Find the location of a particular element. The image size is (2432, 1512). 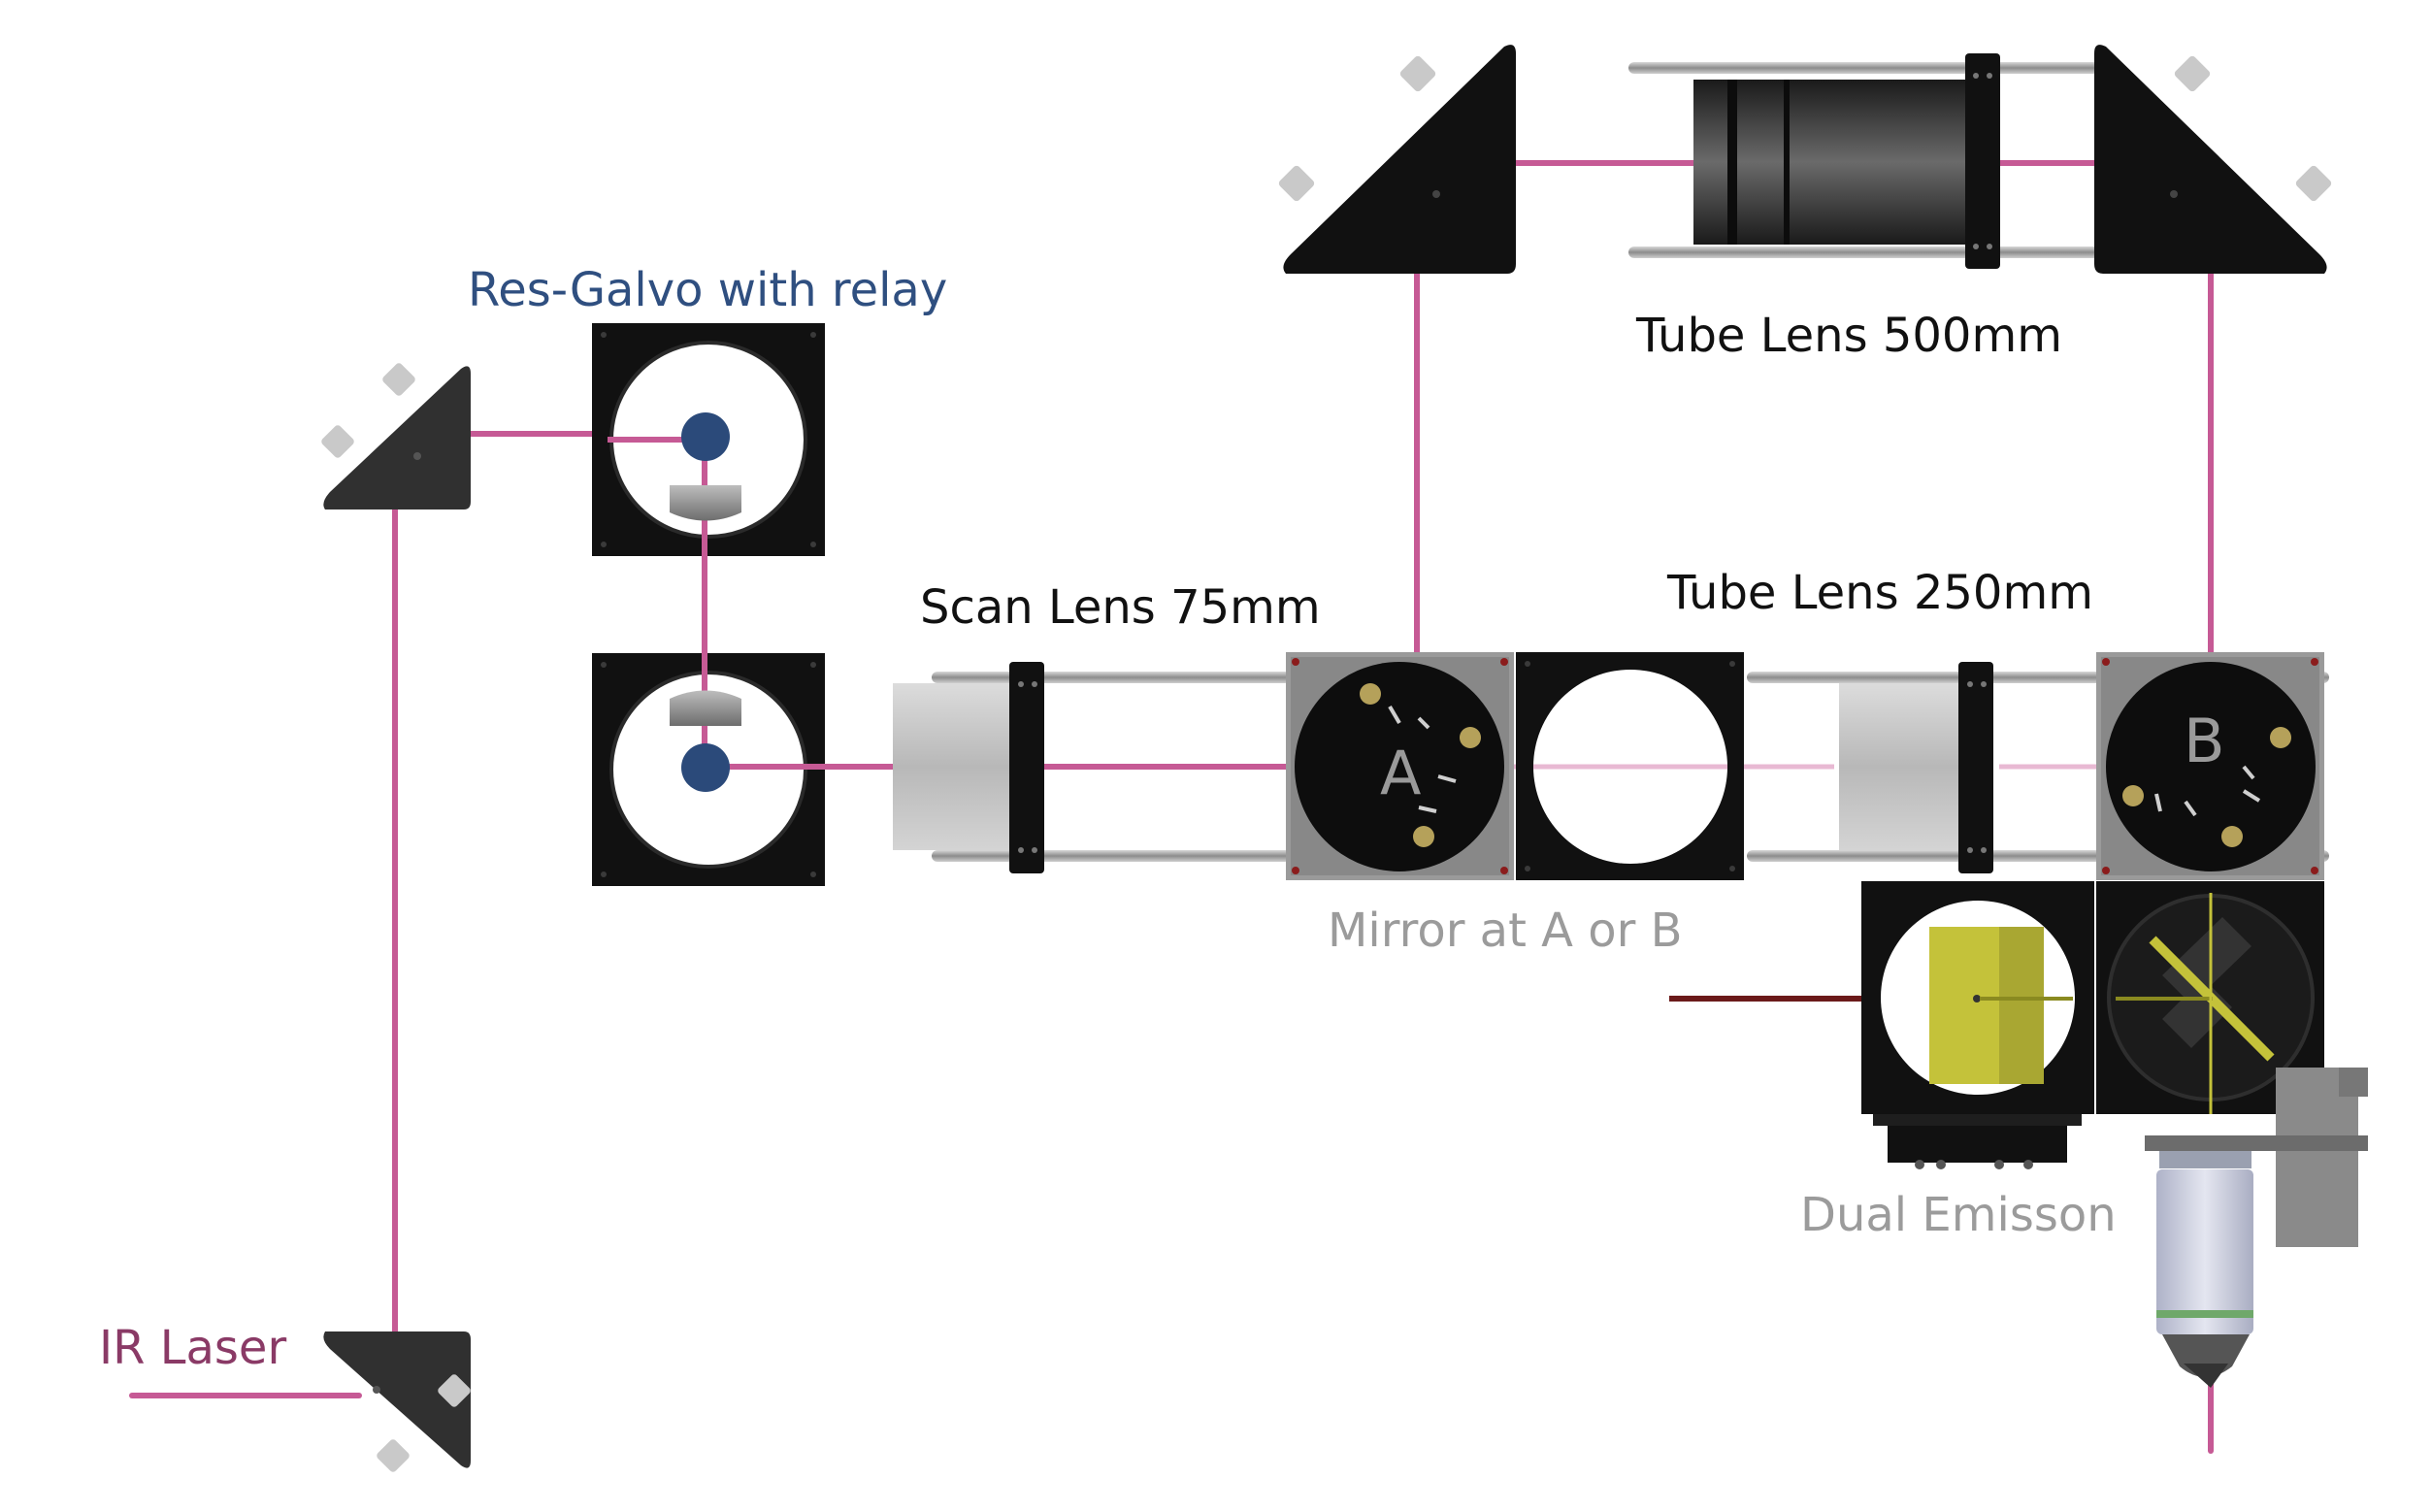

mirror-mount-top-right is located at coordinates (2213, 160).